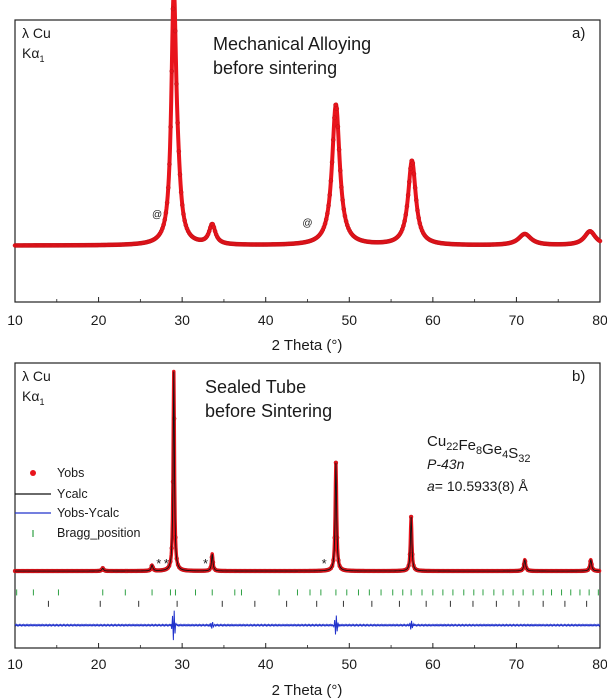 The image size is (607, 699). I want to click on panel-a-x-axis-label: 2 Theta (°), so click(307, 345).